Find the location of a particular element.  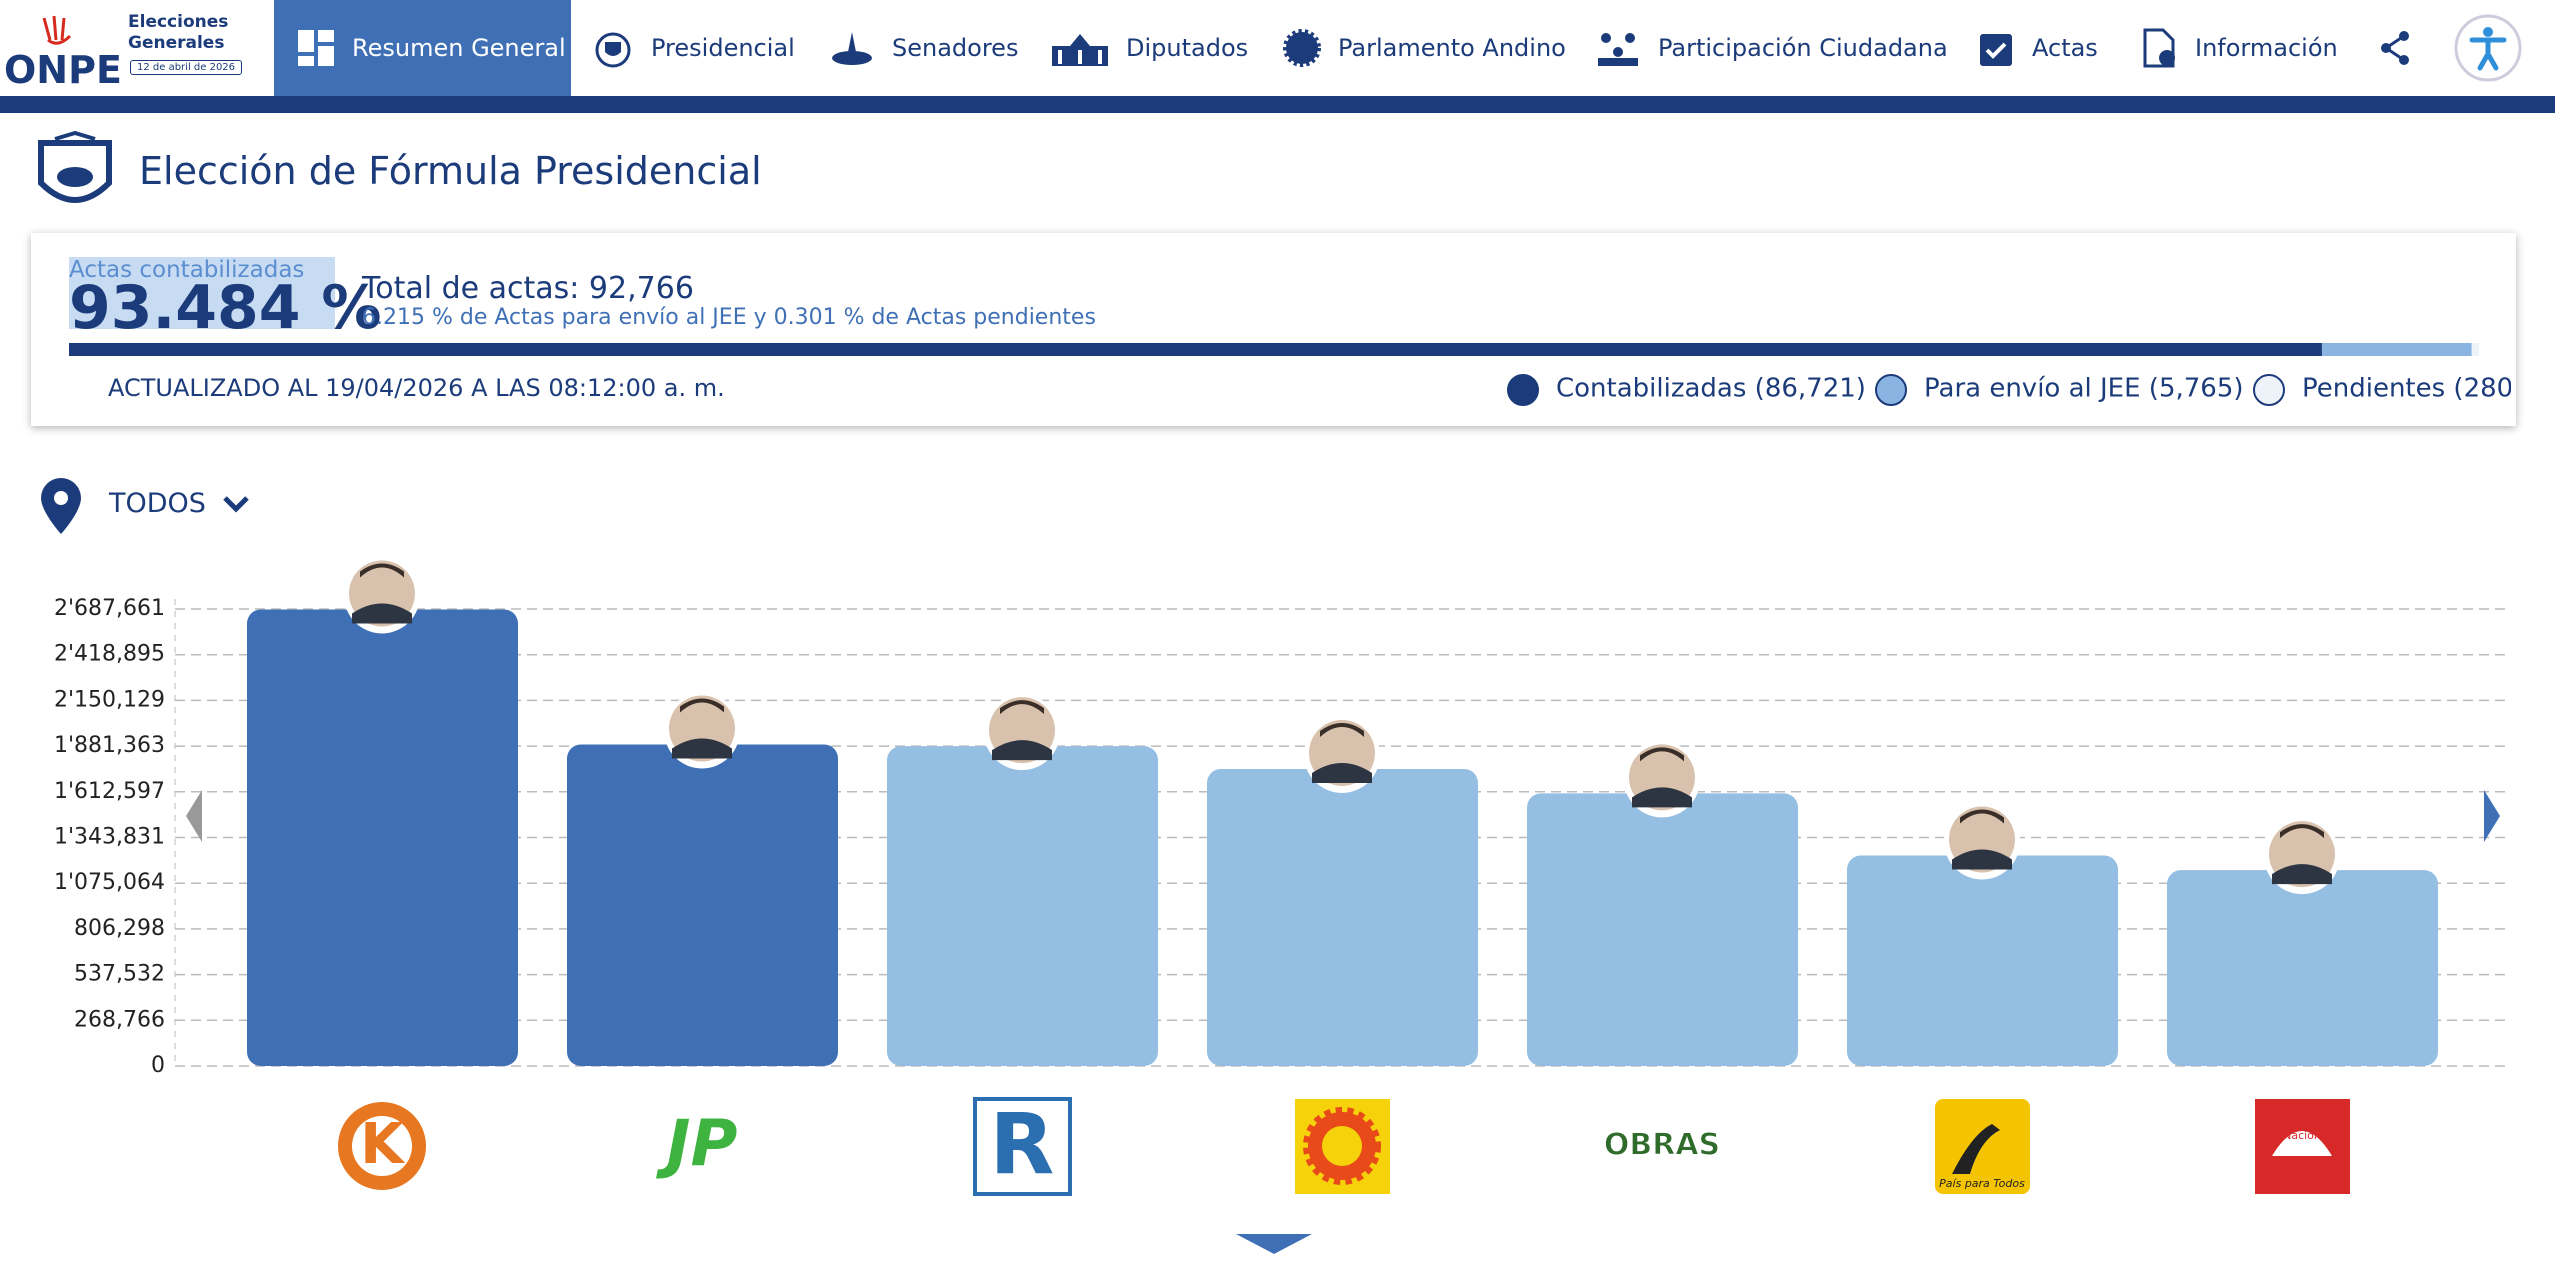

party-logo: País para Todos is located at coordinates (1982, 1146).